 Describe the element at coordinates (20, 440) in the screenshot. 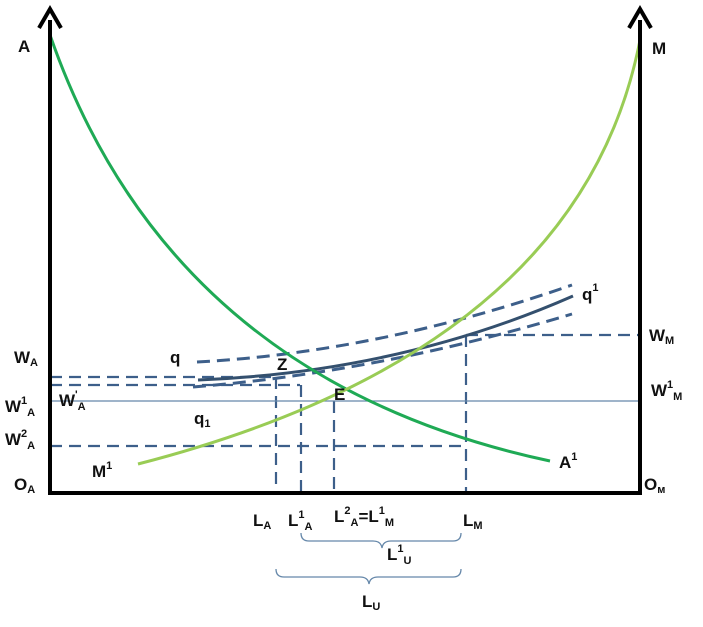

I see `wa2-label: W2A` at that location.